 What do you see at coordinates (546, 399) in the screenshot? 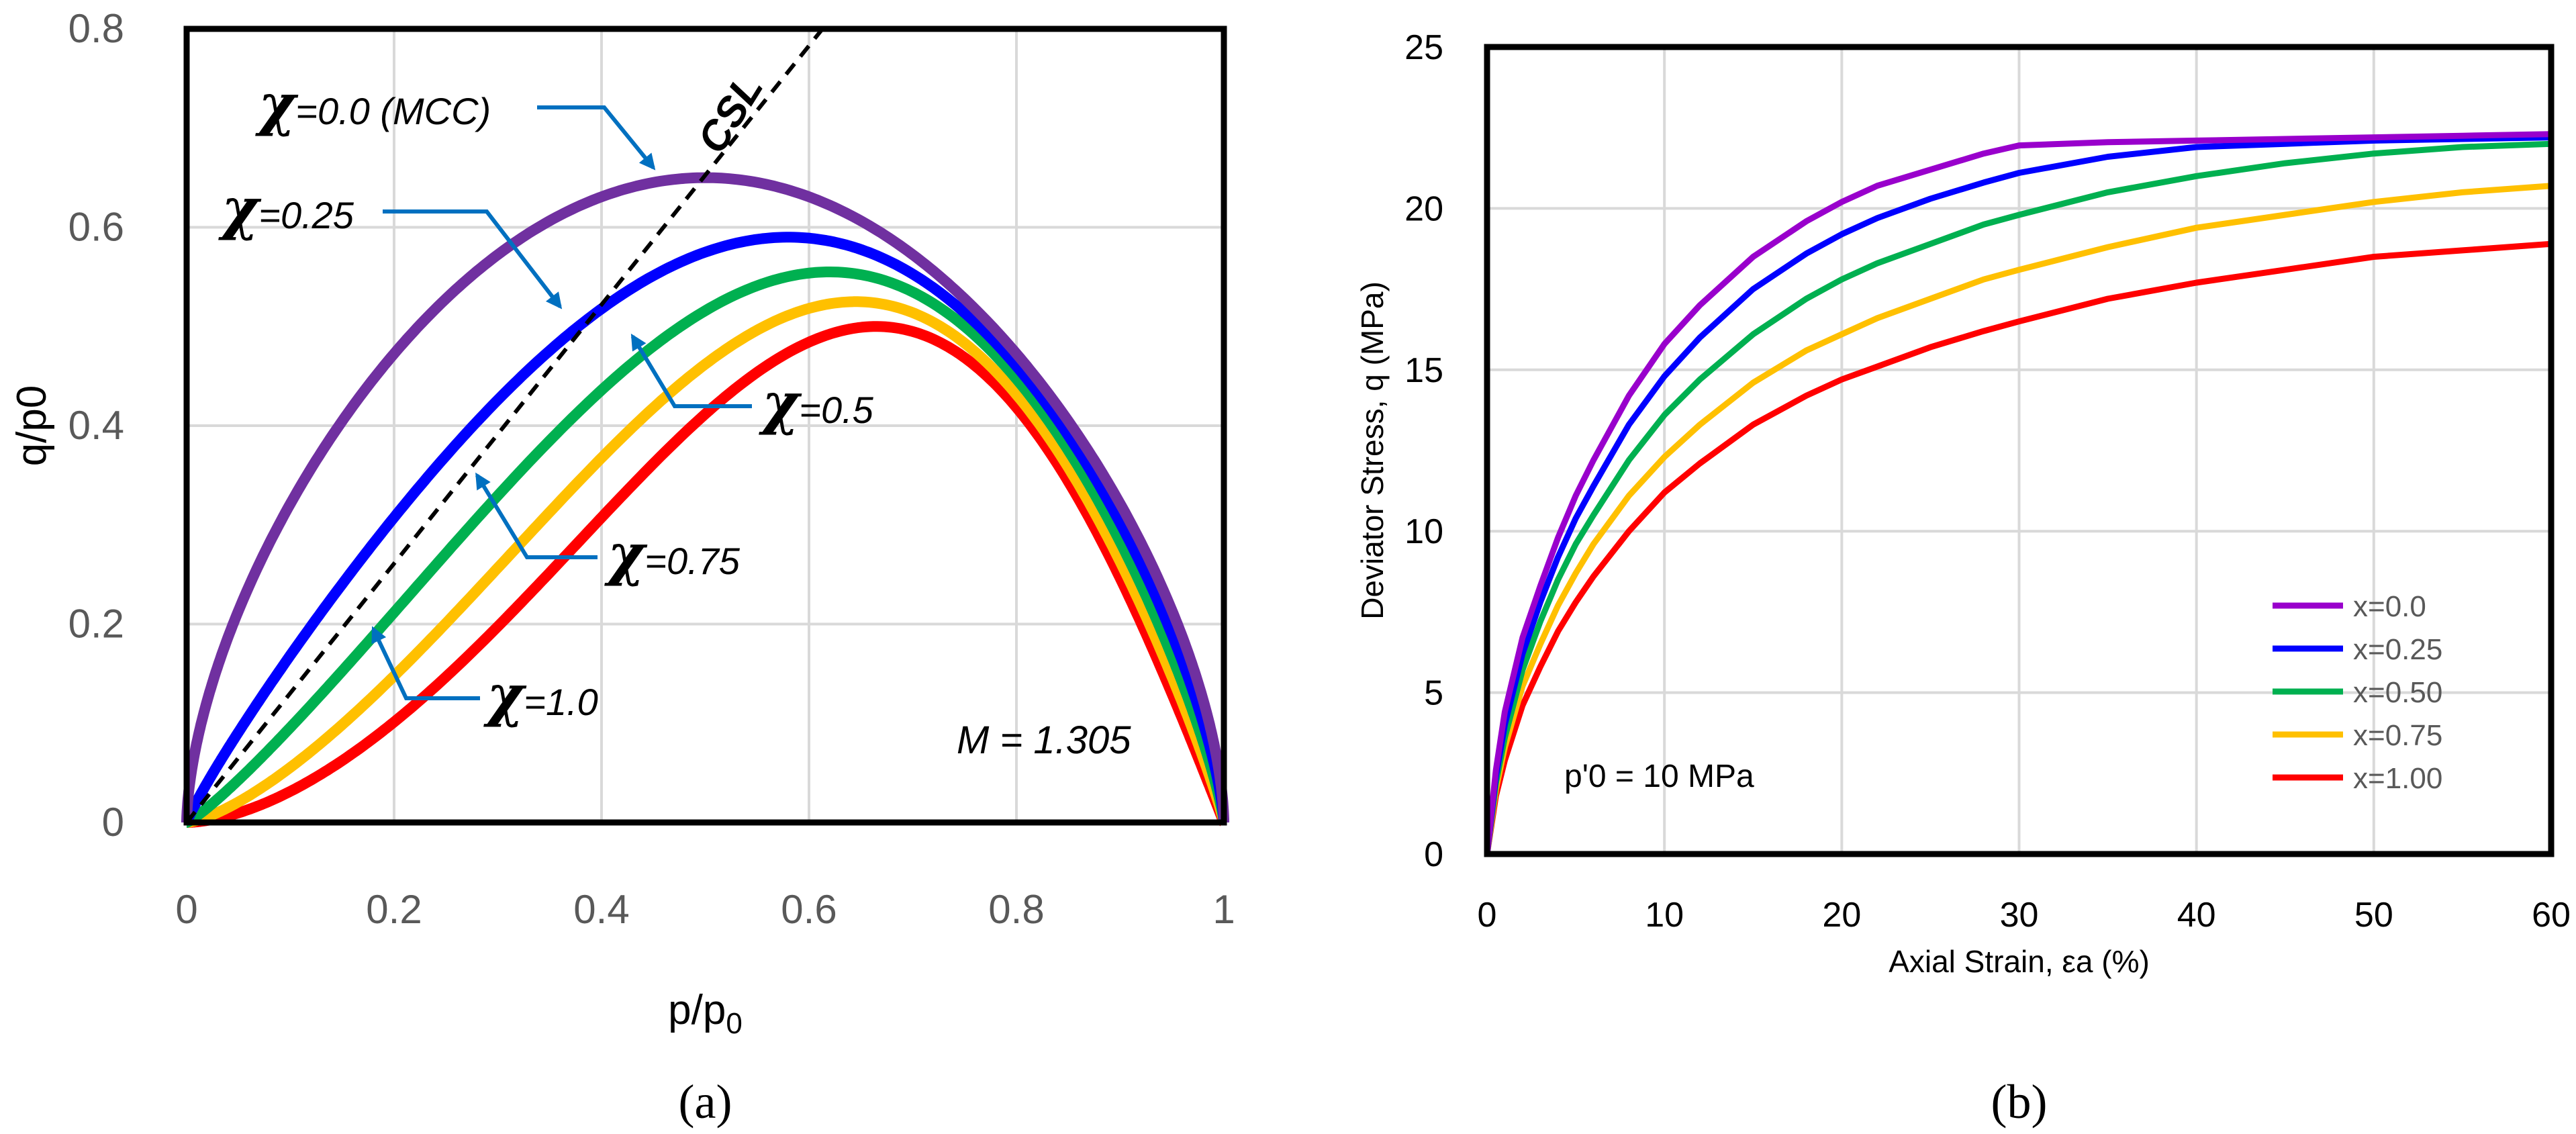
I see `chart-a-annotations: χ=0.0 (MCC)χ=0.25χ=0.5χ=0.75χ=1.0` at bounding box center [546, 399].